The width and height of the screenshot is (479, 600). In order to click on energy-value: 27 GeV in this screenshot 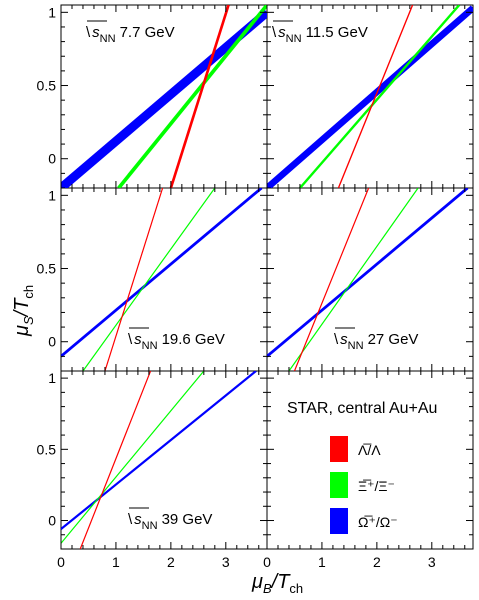, I will do `click(393, 339)`.